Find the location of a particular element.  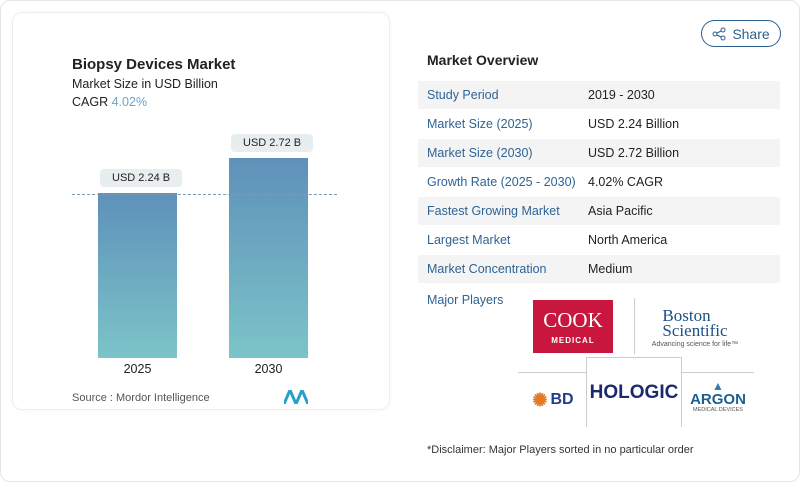

row-key: Fastest Growing Market is located at coordinates (493, 211).